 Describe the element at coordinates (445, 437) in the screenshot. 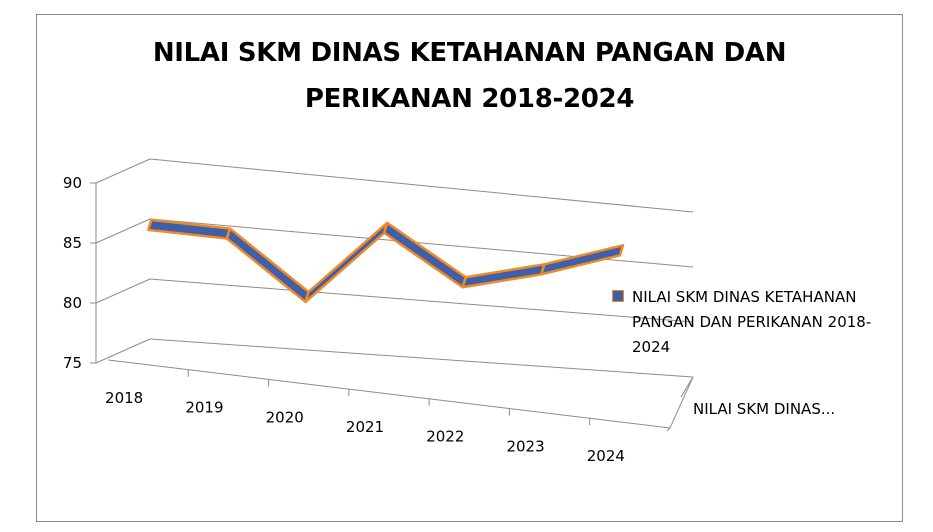

I see `x-tick-label: 2022` at that location.